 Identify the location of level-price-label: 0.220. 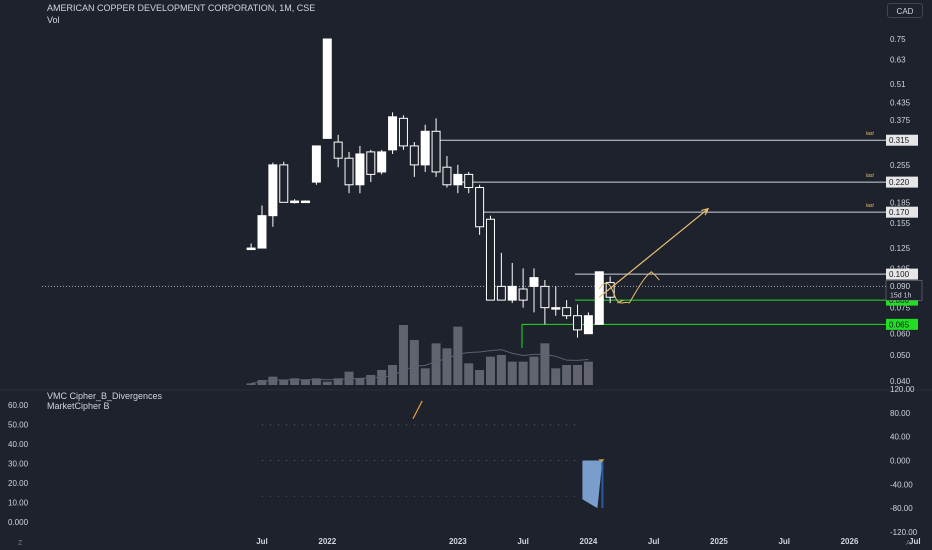
(899, 182).